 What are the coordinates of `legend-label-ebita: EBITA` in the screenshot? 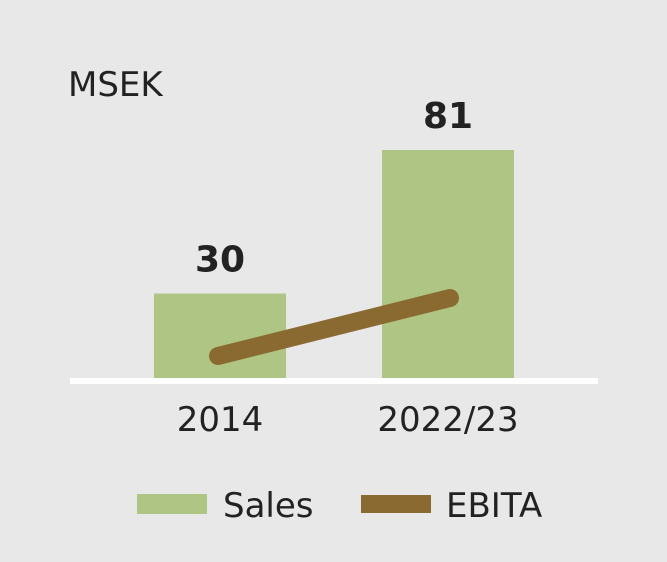 It's located at (494, 506).